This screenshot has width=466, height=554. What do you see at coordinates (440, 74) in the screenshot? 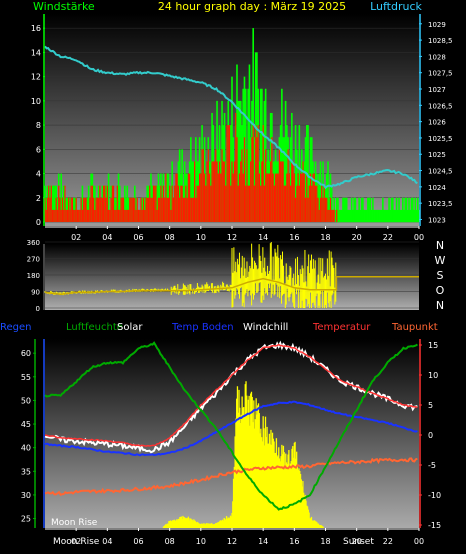
I see `pressure-y-tick-label: 1027,5` at bounding box center [440, 74].